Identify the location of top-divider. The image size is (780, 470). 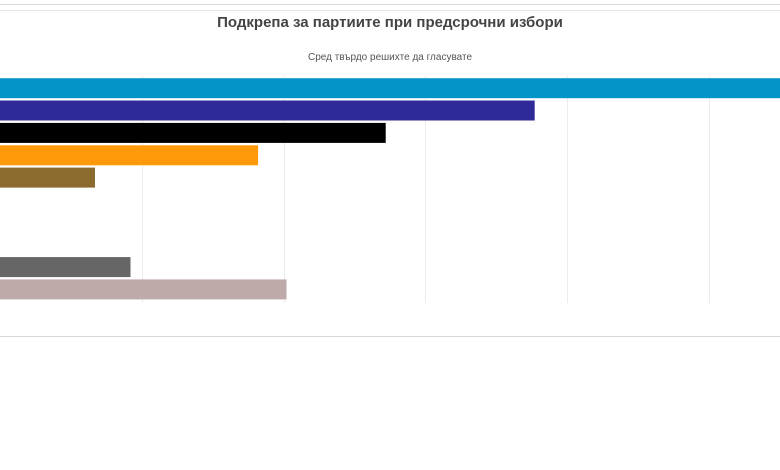
(390, 4).